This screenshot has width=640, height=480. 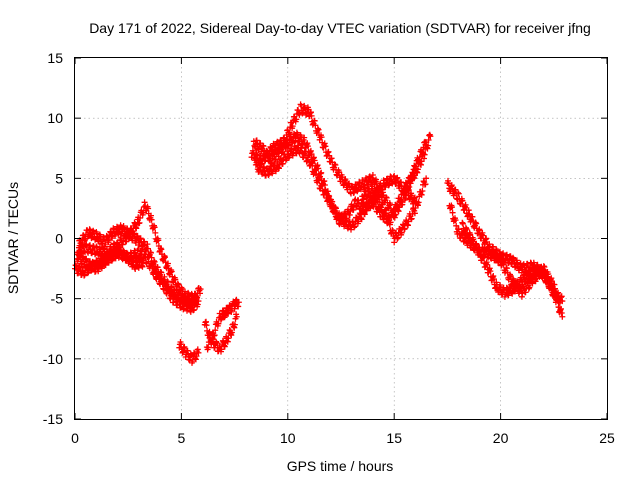 I want to click on x-tick-label: 25, so click(x=607, y=438).